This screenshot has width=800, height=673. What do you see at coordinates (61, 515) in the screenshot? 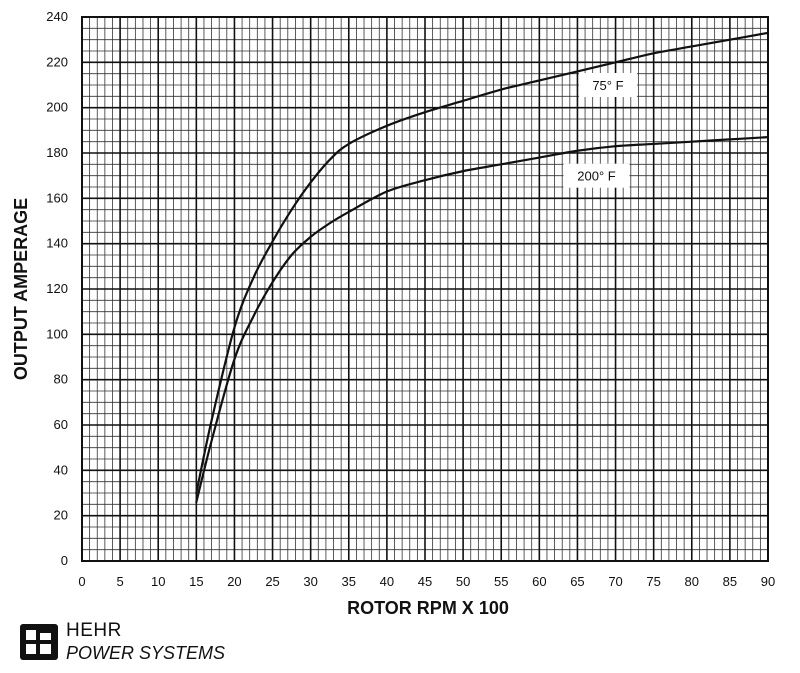
I see `y-tick-label: 20` at bounding box center [61, 515].